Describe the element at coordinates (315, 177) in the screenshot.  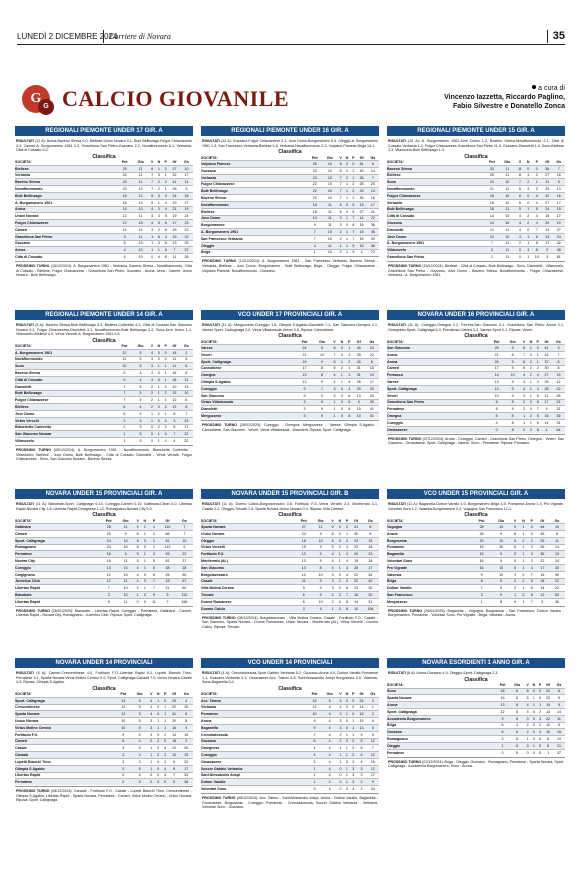
I see `stat-cell: 23` at that location.